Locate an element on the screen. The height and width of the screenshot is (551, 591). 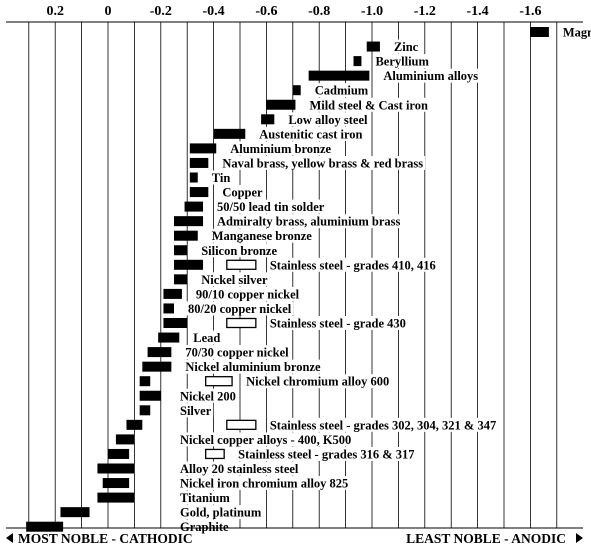
metal-label: Titanium is located at coordinates (205, 498).